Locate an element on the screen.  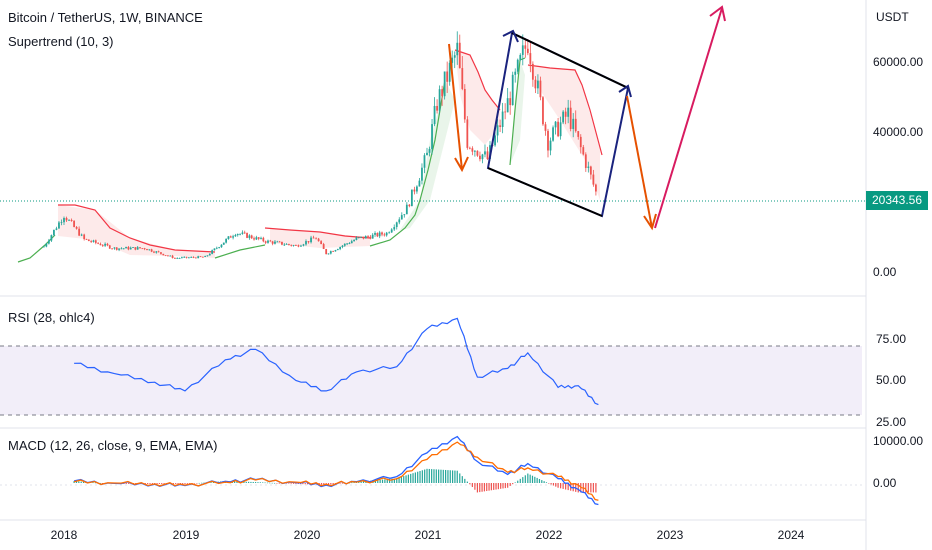
rsi-title: RSI (28, ohlc4) is located at coordinates (51, 317).